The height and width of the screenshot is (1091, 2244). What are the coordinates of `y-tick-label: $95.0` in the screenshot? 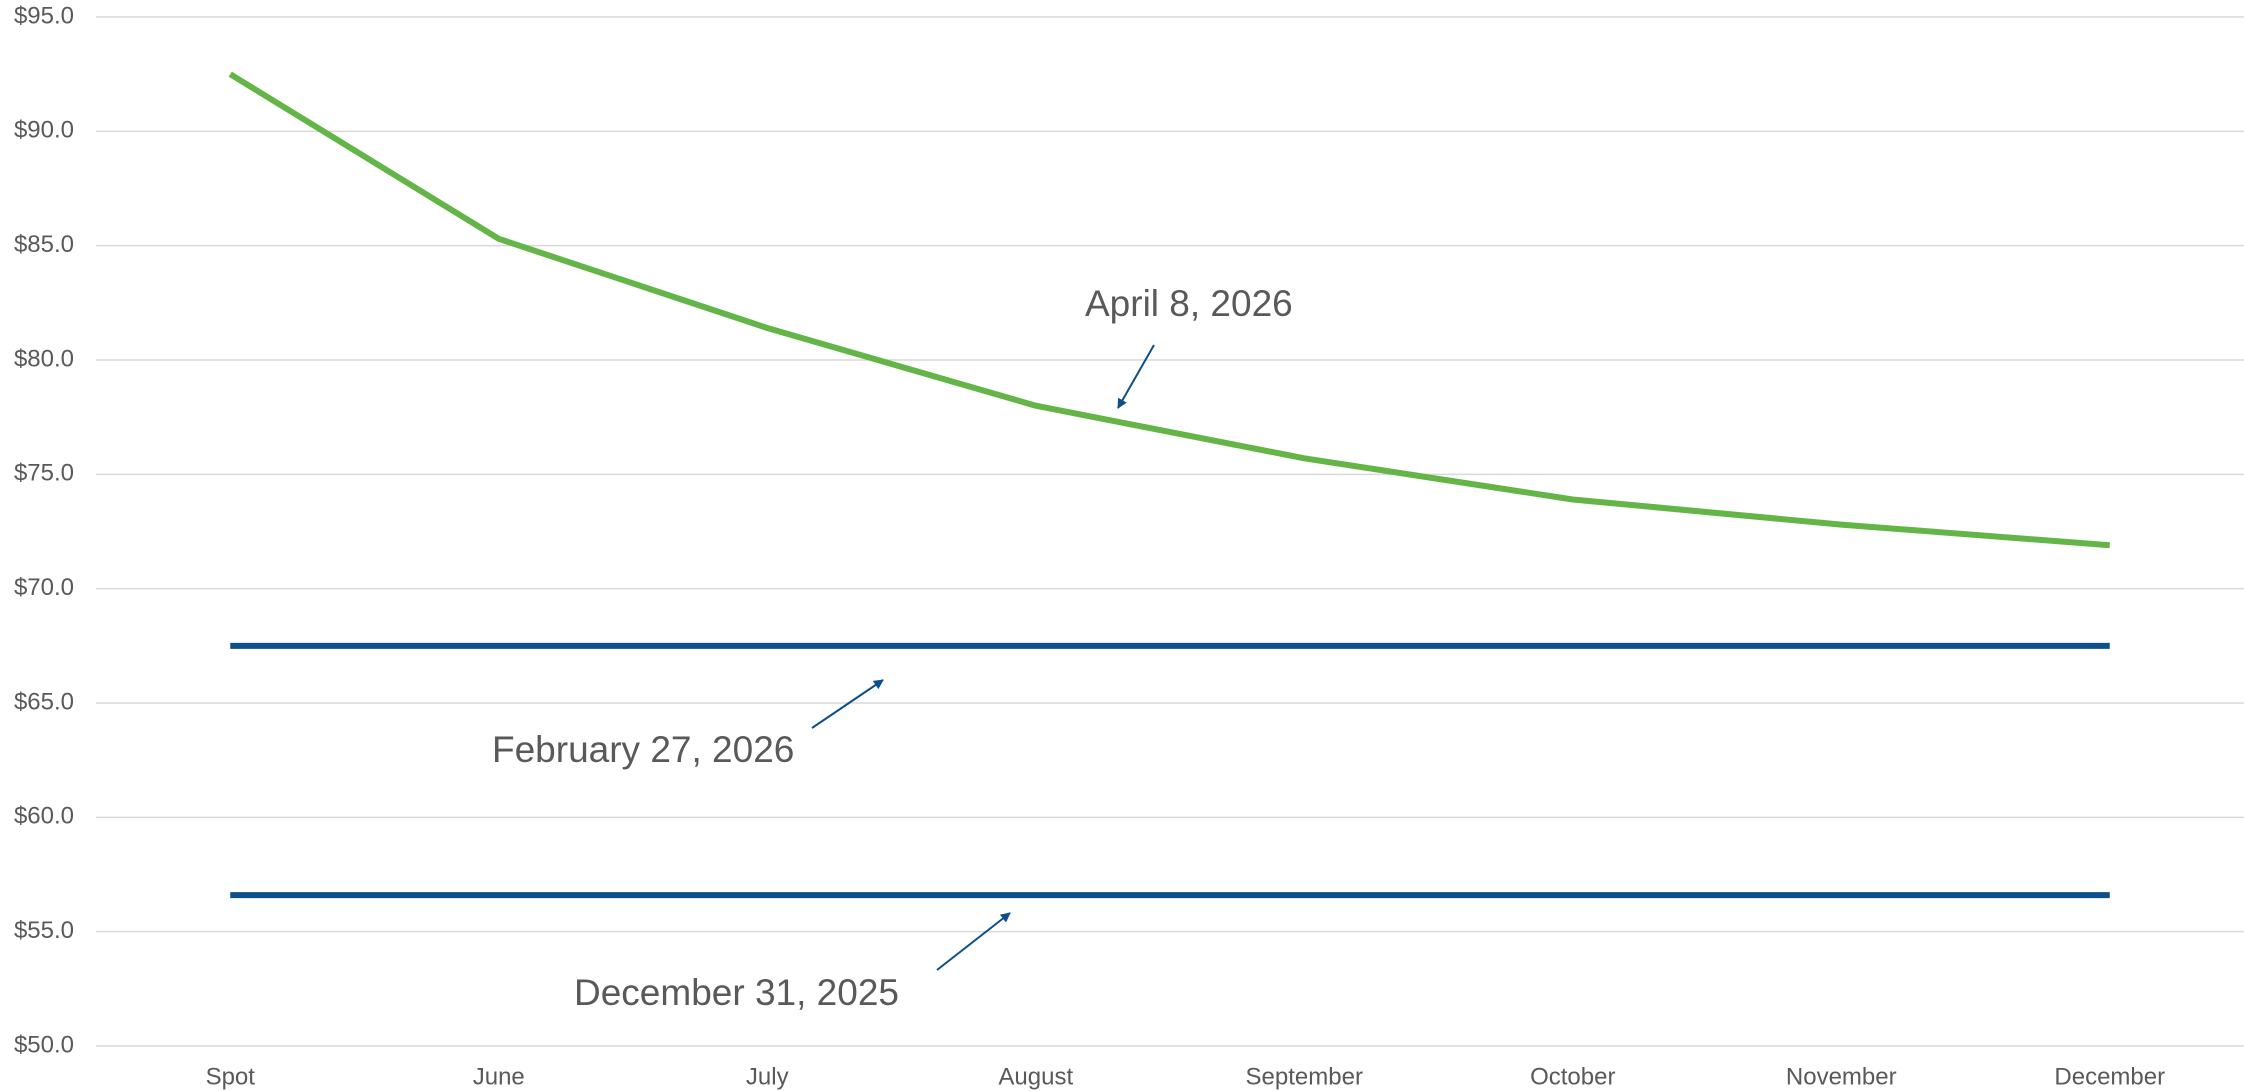 It's located at (44, 15).